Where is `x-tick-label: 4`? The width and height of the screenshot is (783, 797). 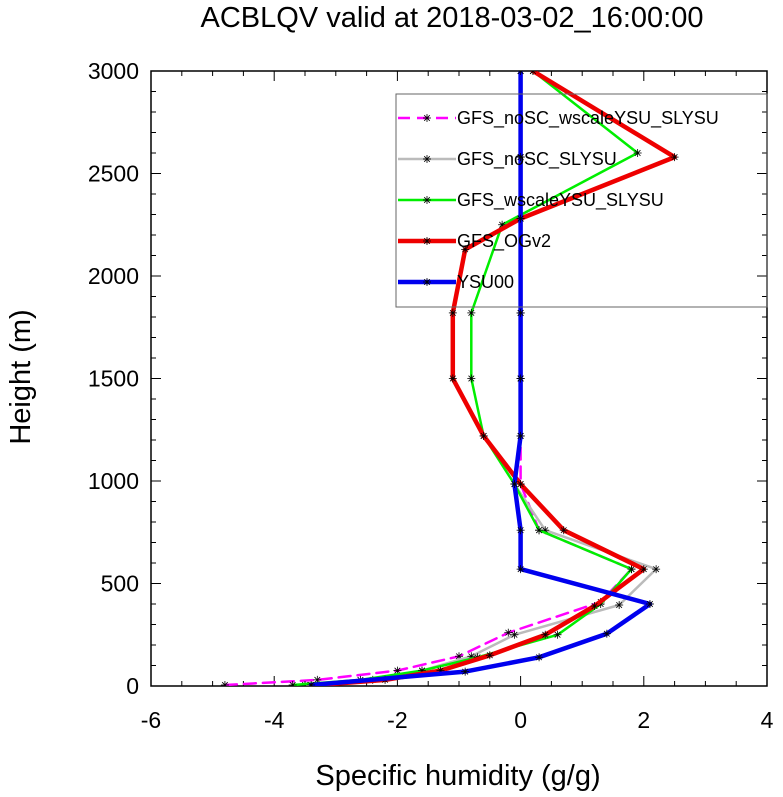 x-tick-label: 4 is located at coordinates (767, 720).